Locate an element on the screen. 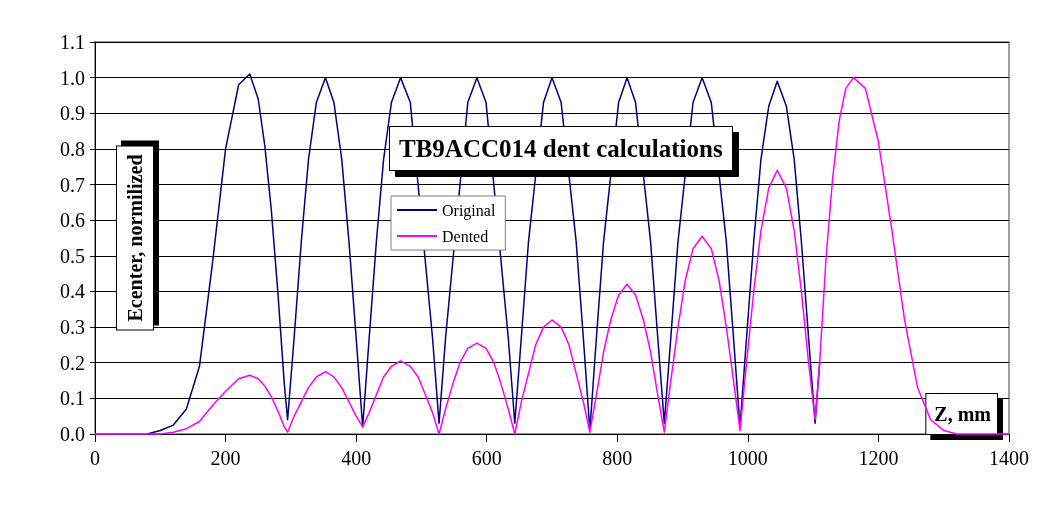  text: TB9ACC014 dent calculations is located at coordinates (561, 148).